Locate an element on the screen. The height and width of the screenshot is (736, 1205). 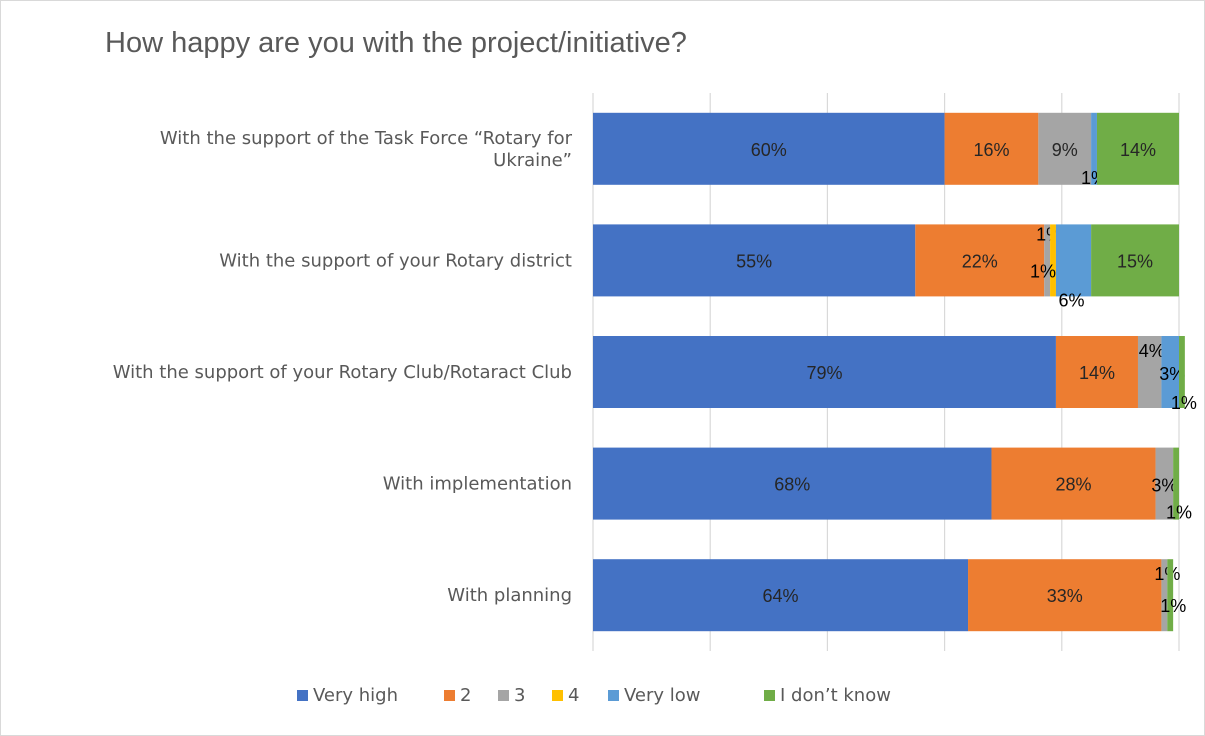
legend-item: Very high is located at coordinates (347, 695).